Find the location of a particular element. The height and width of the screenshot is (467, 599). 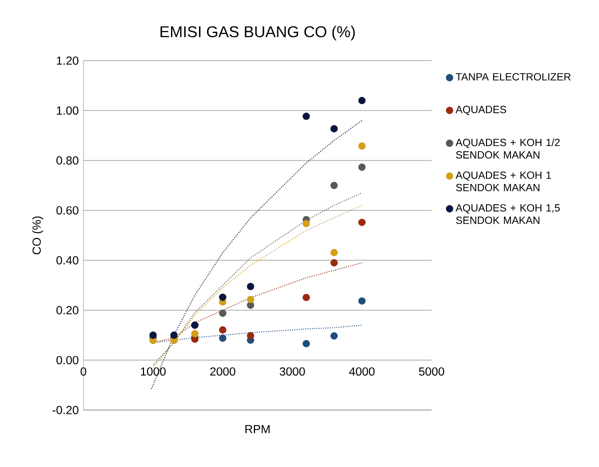

legend-label: AQUADES + KOH 1/2 SENDOK MAKAN is located at coordinates (508, 148).